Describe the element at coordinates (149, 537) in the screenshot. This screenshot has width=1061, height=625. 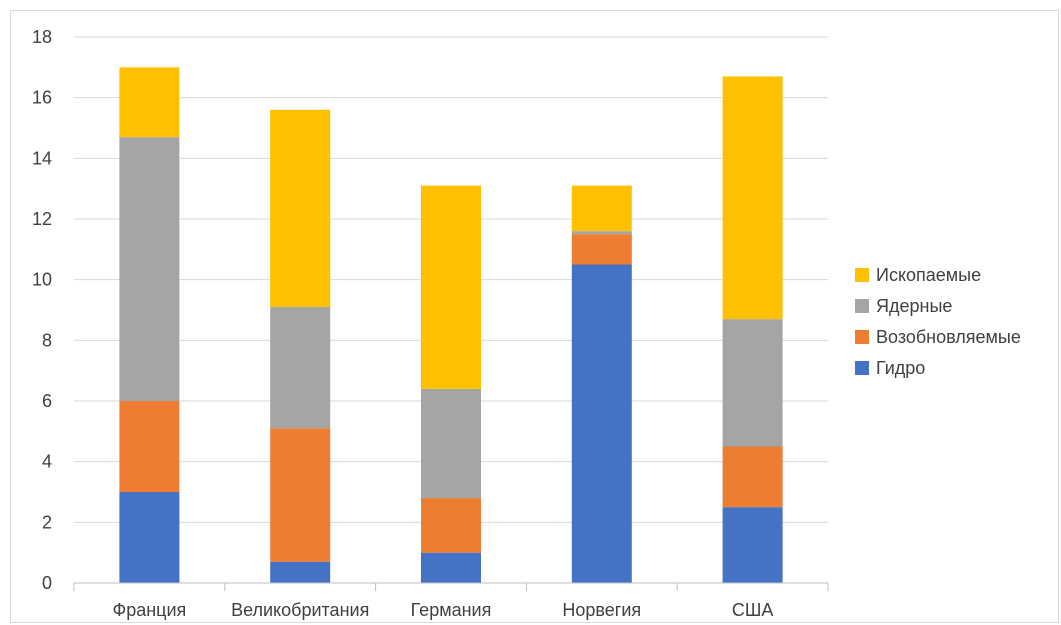
I see `bar-Гидро-Франция` at that location.